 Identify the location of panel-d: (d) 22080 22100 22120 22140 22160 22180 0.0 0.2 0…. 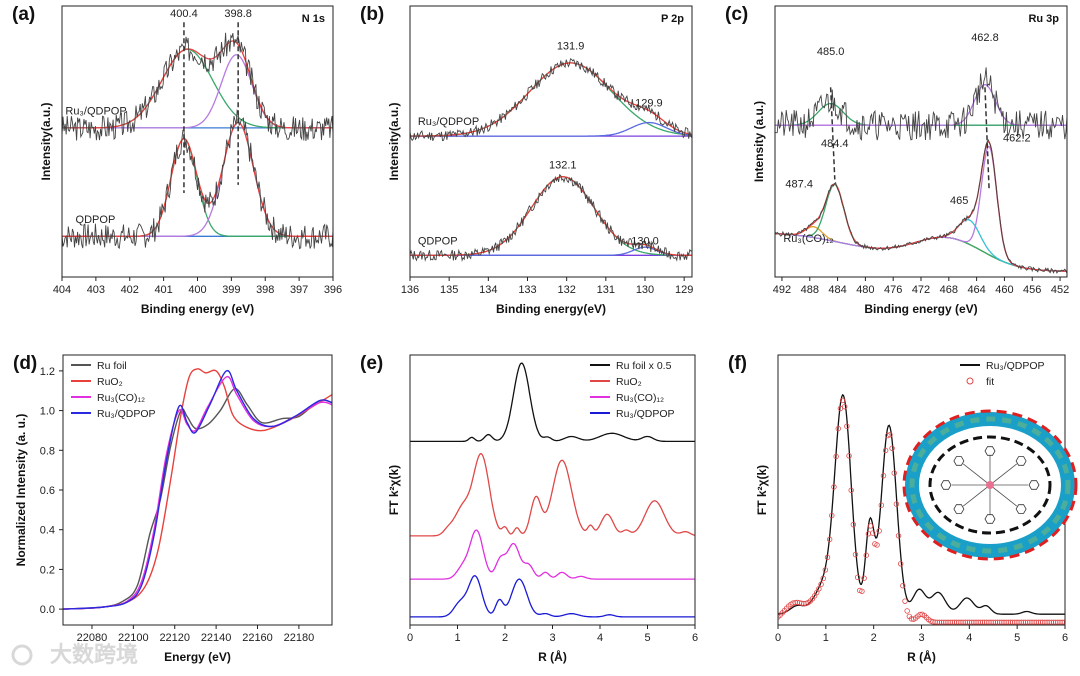
(173, 508).